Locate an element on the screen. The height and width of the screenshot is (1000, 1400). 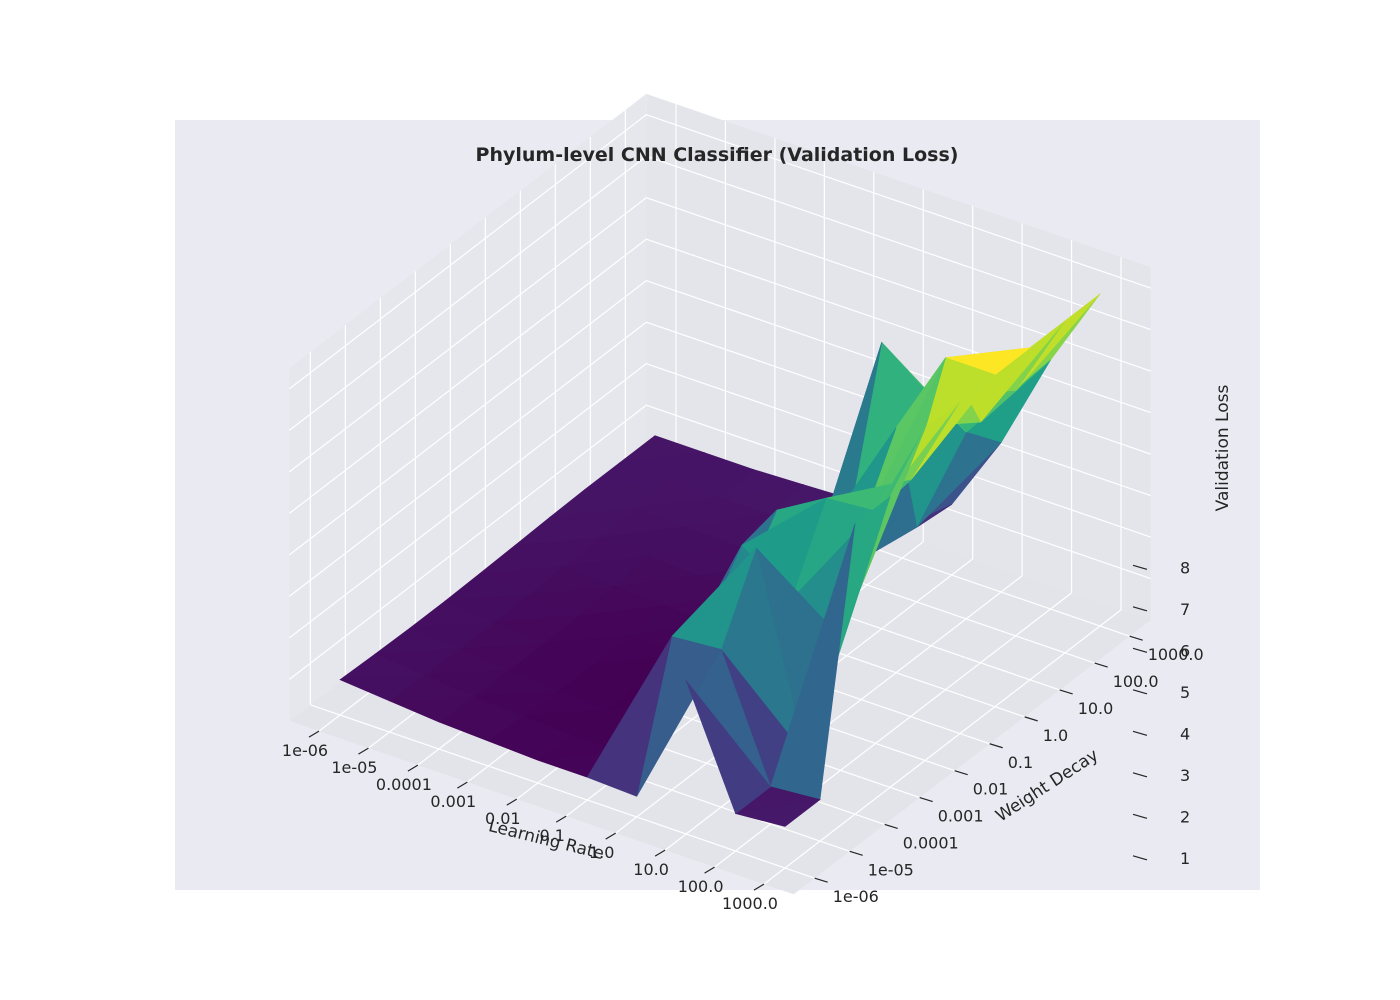
x-tick-label: 0.1 is located at coordinates (551, 835).